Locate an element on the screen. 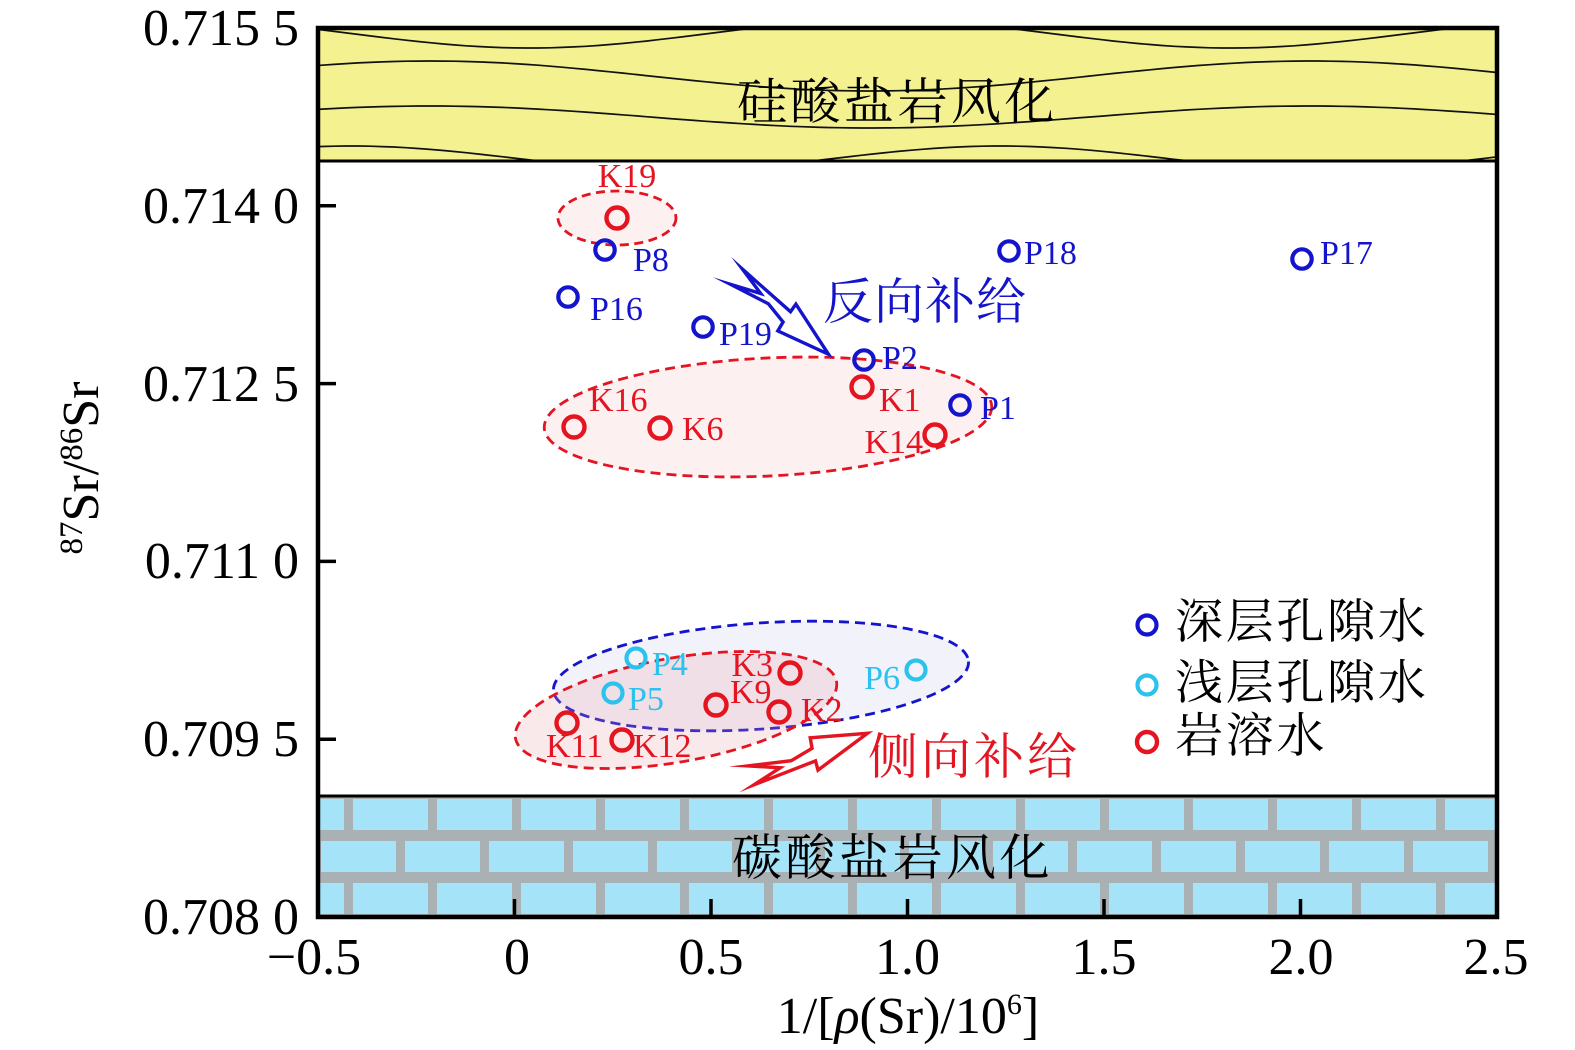 This screenshot has height=1050, width=1575. svg-text: 0.714 0 is located at coordinates (221, 206).